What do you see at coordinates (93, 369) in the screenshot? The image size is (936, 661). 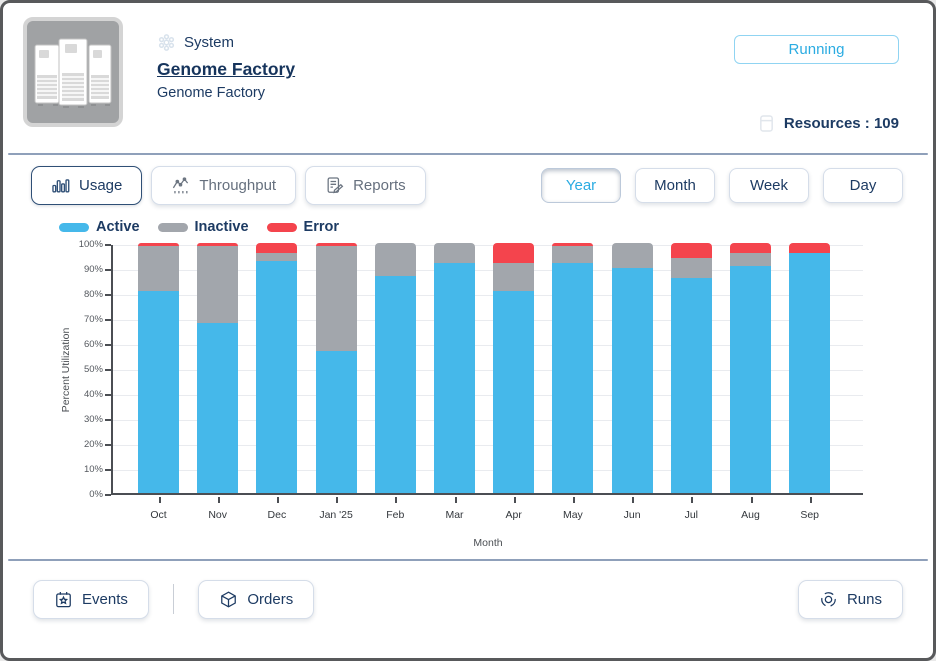 I see `y-axis-tick-label: 50%` at bounding box center [93, 369].